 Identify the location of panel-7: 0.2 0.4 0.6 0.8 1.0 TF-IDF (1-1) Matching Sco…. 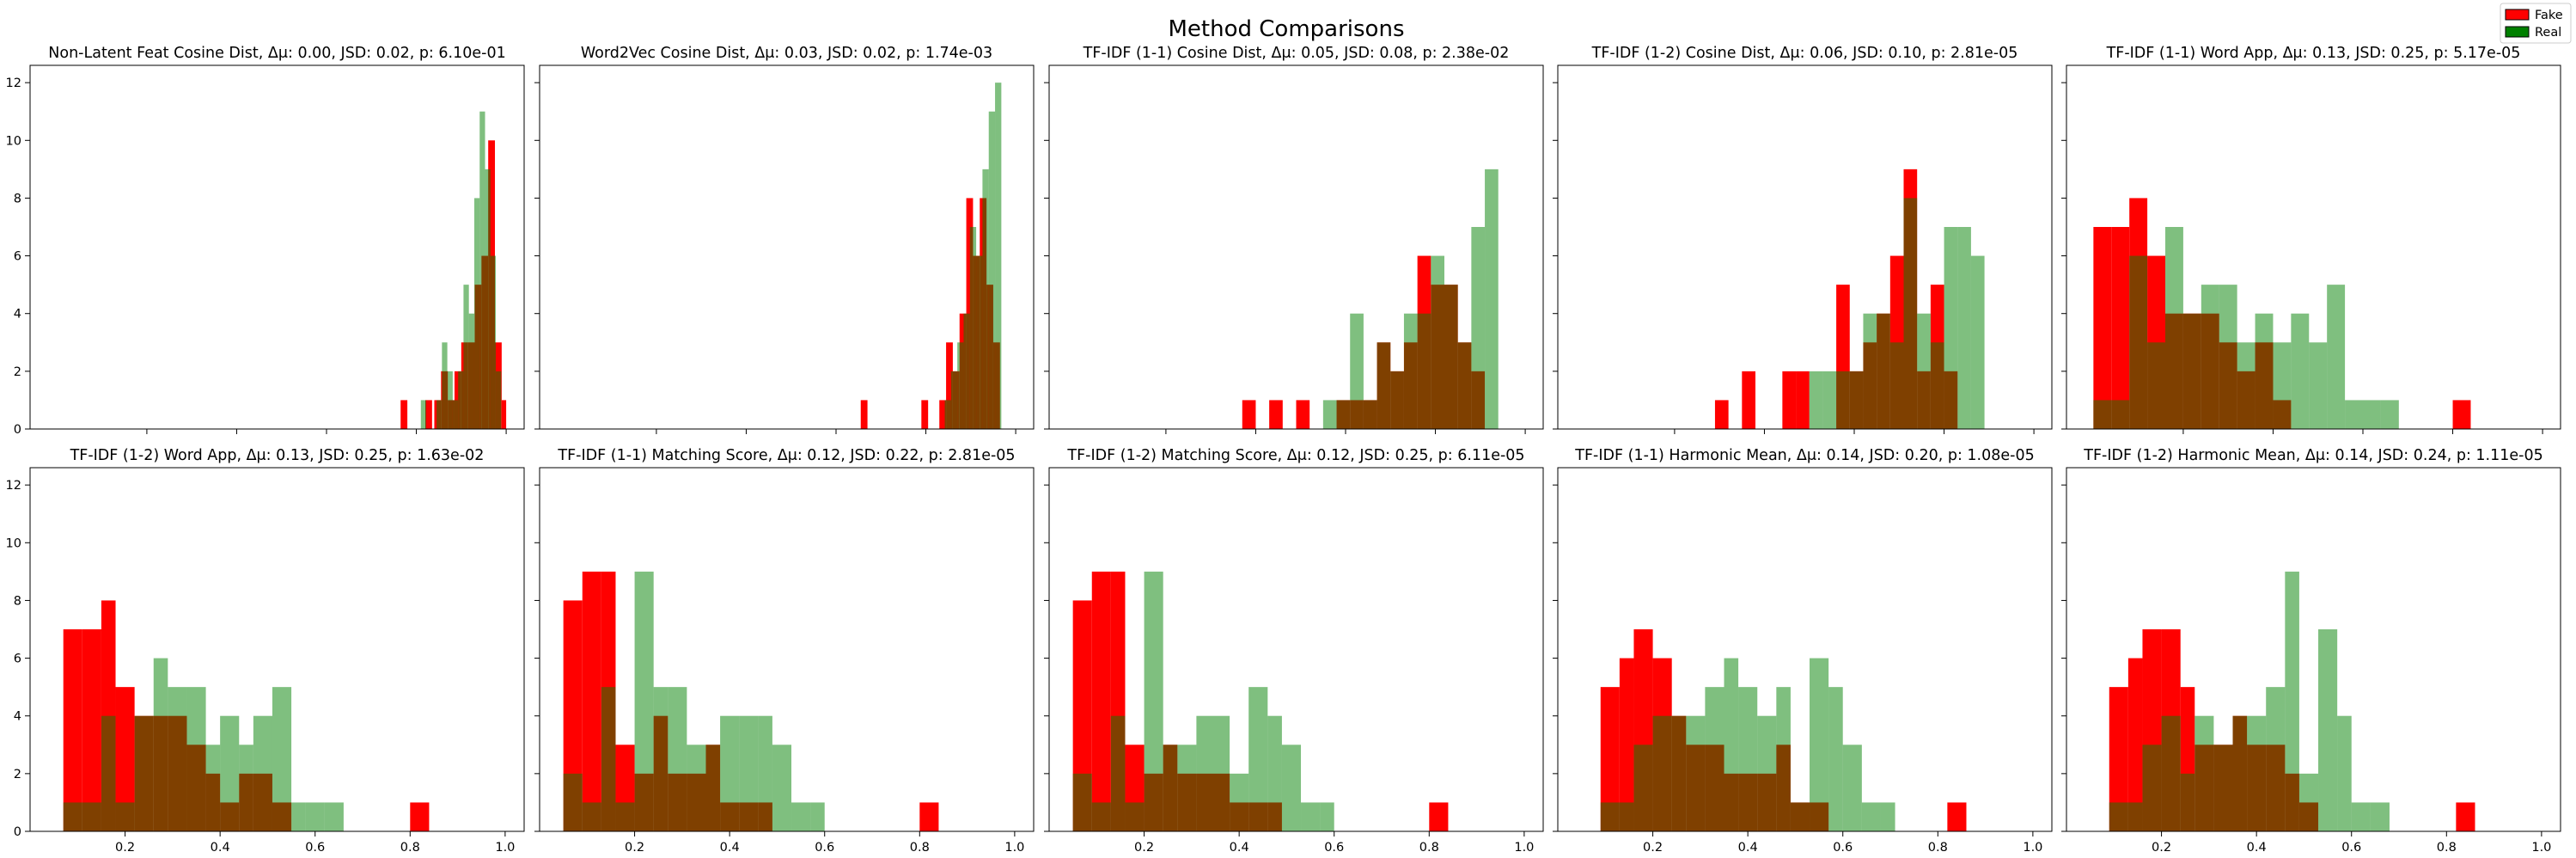
(784, 651).